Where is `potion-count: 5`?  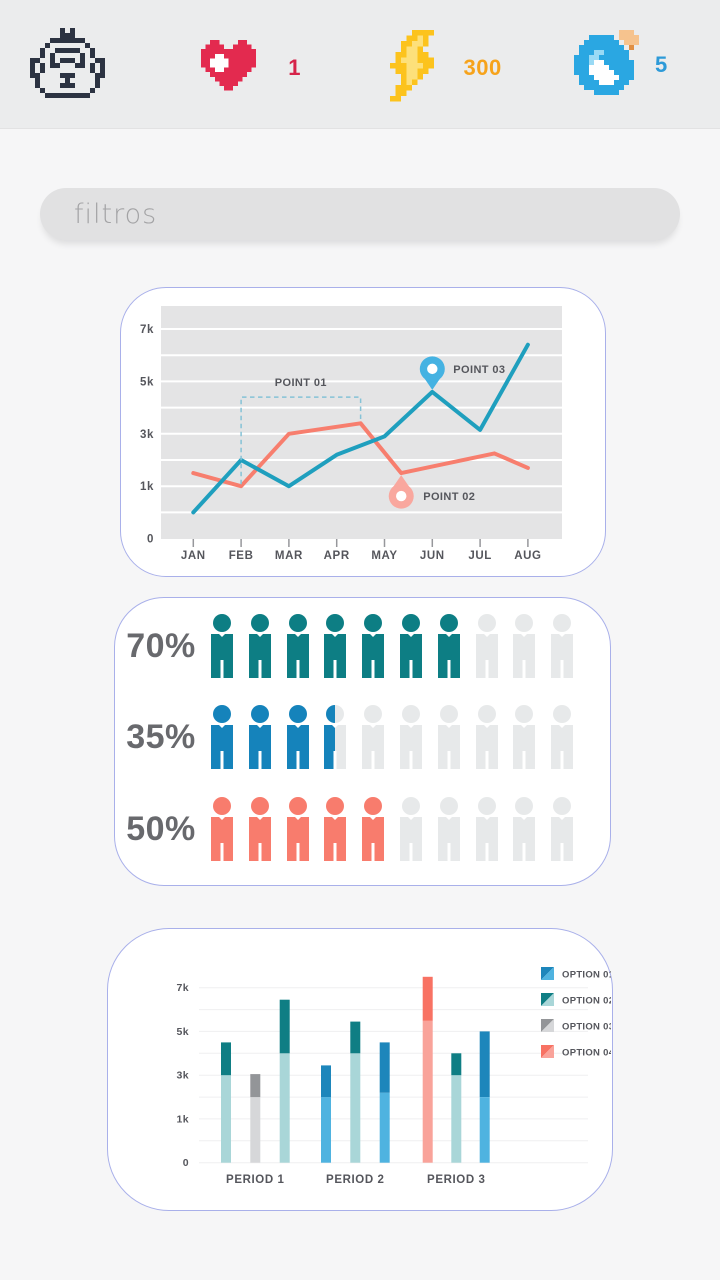
potion-count: 5 is located at coordinates (661, 64).